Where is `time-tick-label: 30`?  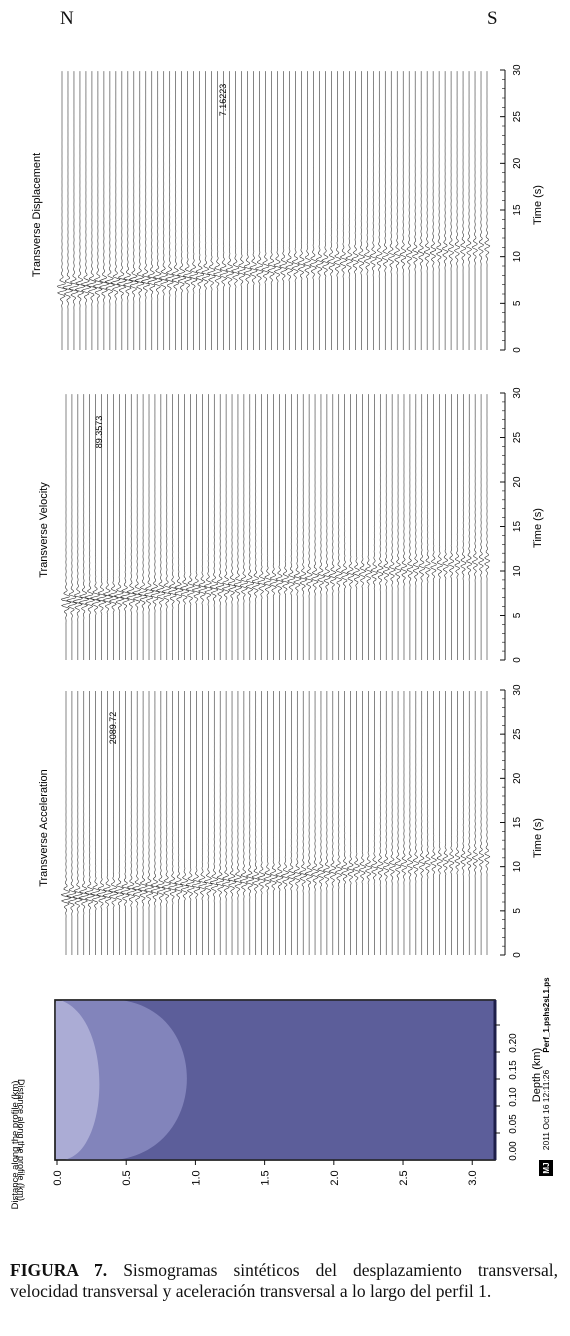
time-tick-label: 30 is located at coordinates (517, 70).